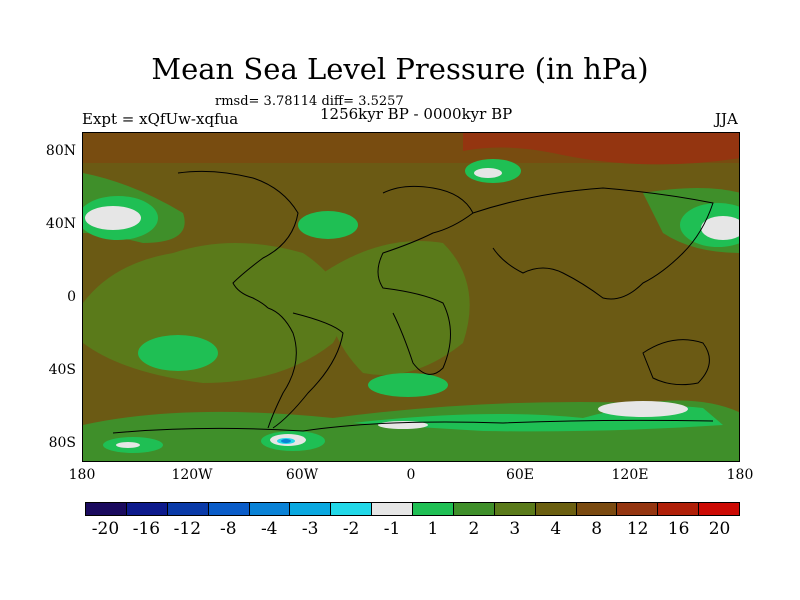  What do you see at coordinates (413, 426) in the screenshot?
I see `antarctica-coast` at bounding box center [413, 426].